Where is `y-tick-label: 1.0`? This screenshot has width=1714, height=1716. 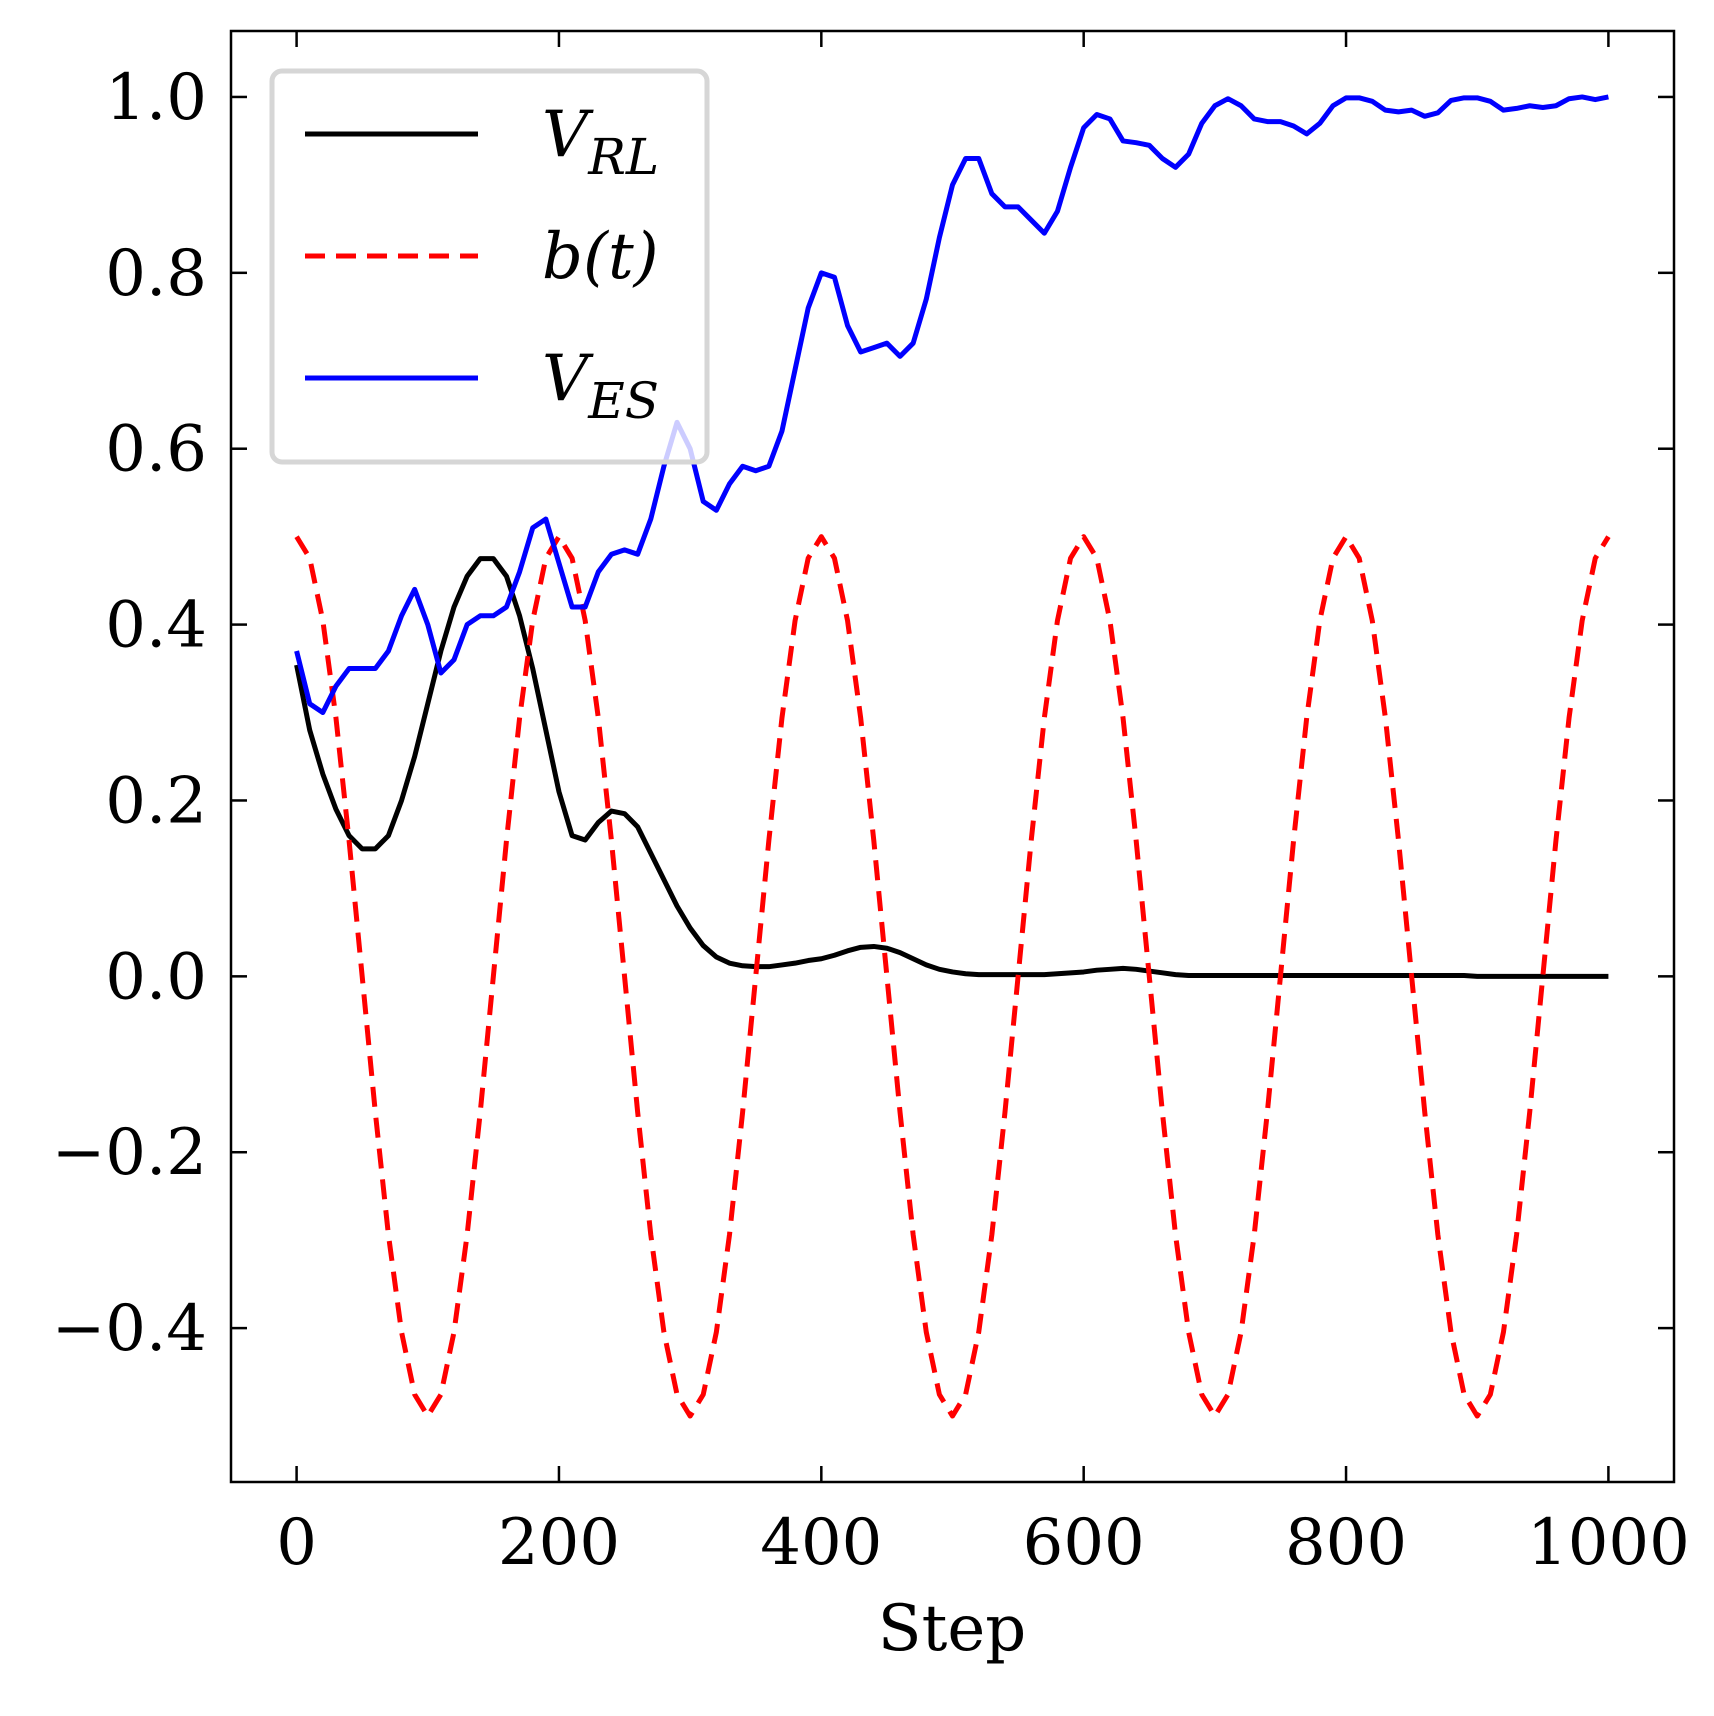 y-tick-label: 1.0 is located at coordinates (156, 98).